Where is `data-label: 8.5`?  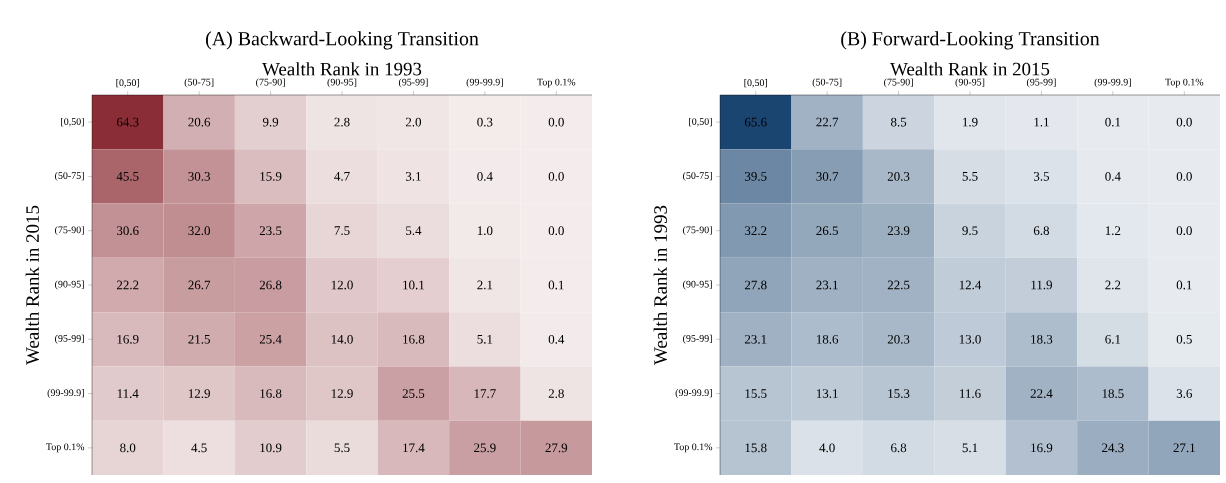
data-label: 8.5 is located at coordinates (898, 122).